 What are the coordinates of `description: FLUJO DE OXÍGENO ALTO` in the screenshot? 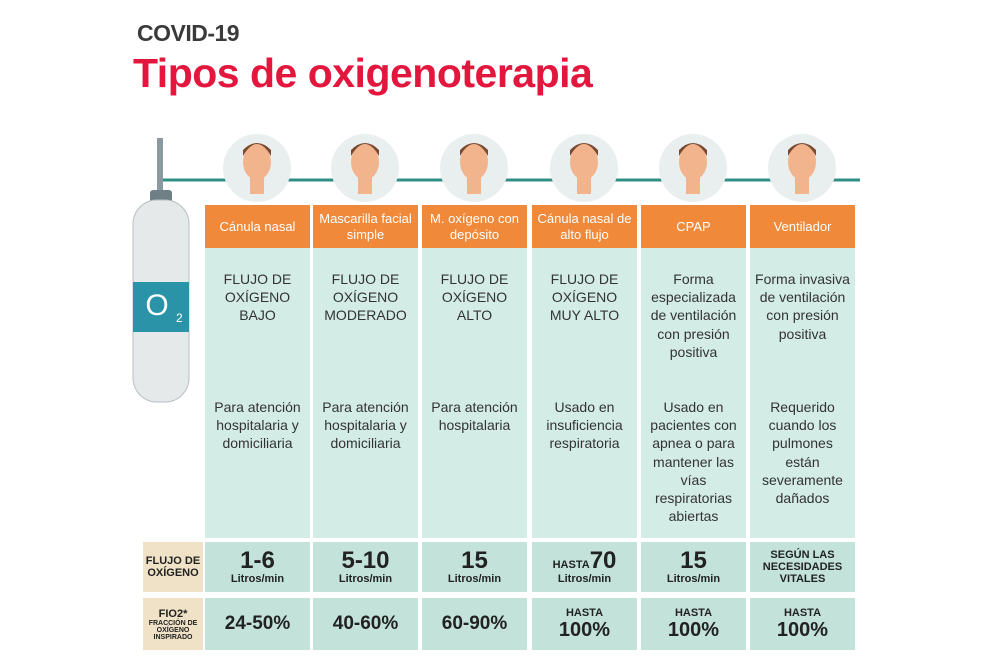 It's located at (474, 297).